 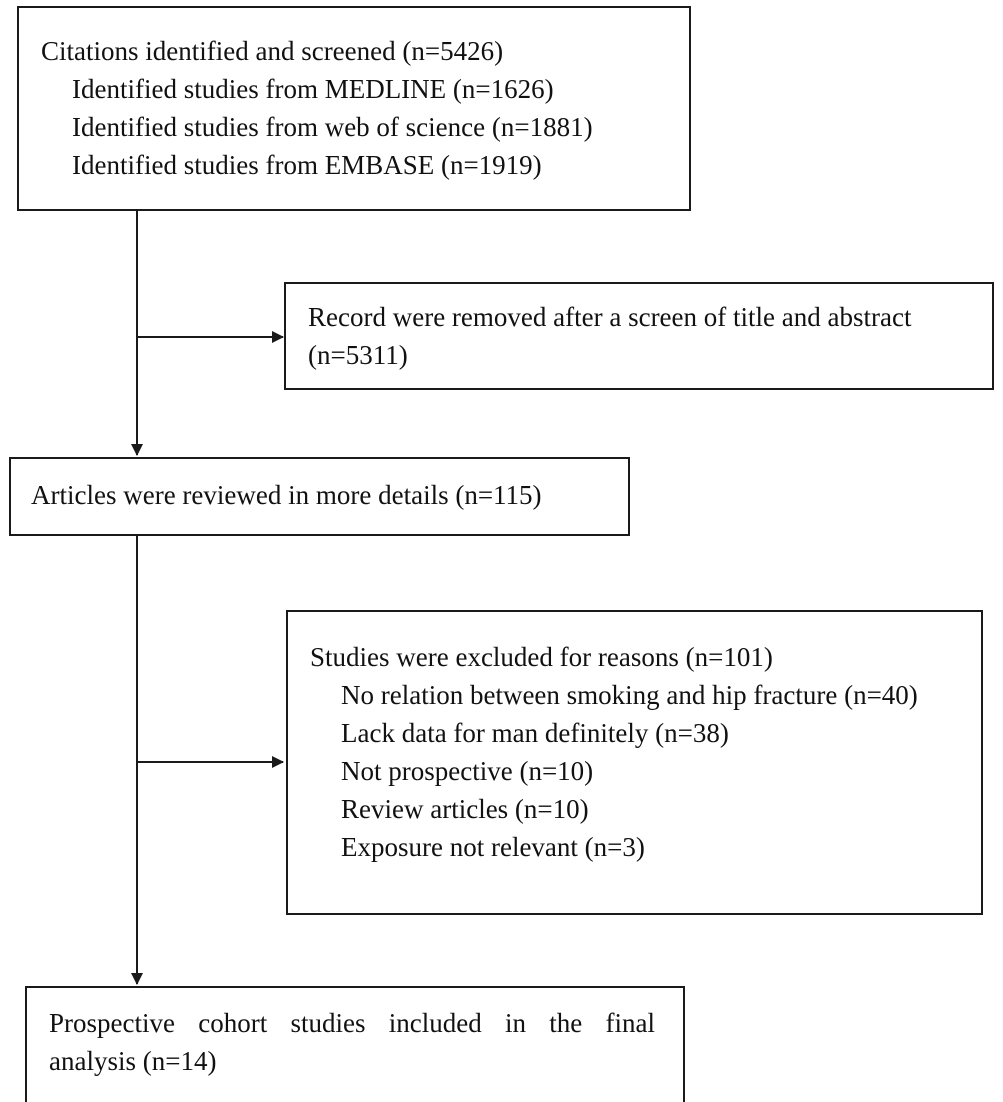 What do you see at coordinates (535, 733) in the screenshot?
I see `excluded-item-lack-data: Lack data for man definitely (n=38)` at bounding box center [535, 733].